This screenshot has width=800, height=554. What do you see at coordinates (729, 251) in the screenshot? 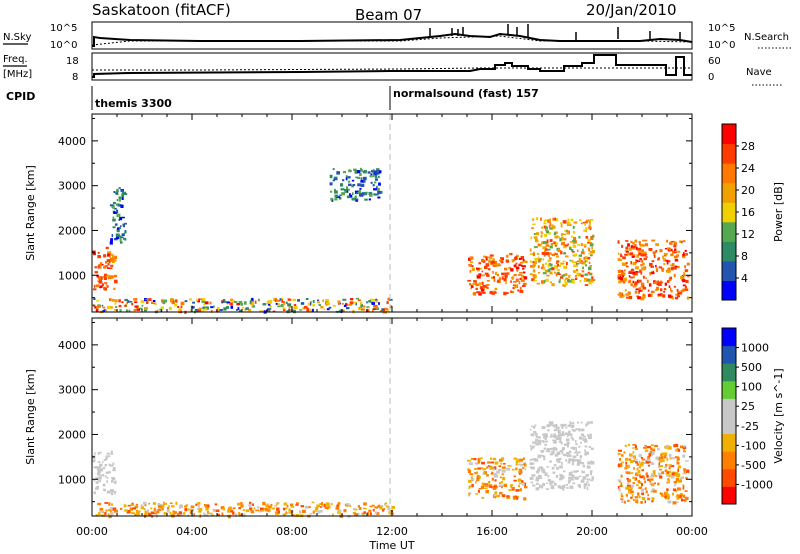
I see `colorbar-segment` at bounding box center [729, 251].